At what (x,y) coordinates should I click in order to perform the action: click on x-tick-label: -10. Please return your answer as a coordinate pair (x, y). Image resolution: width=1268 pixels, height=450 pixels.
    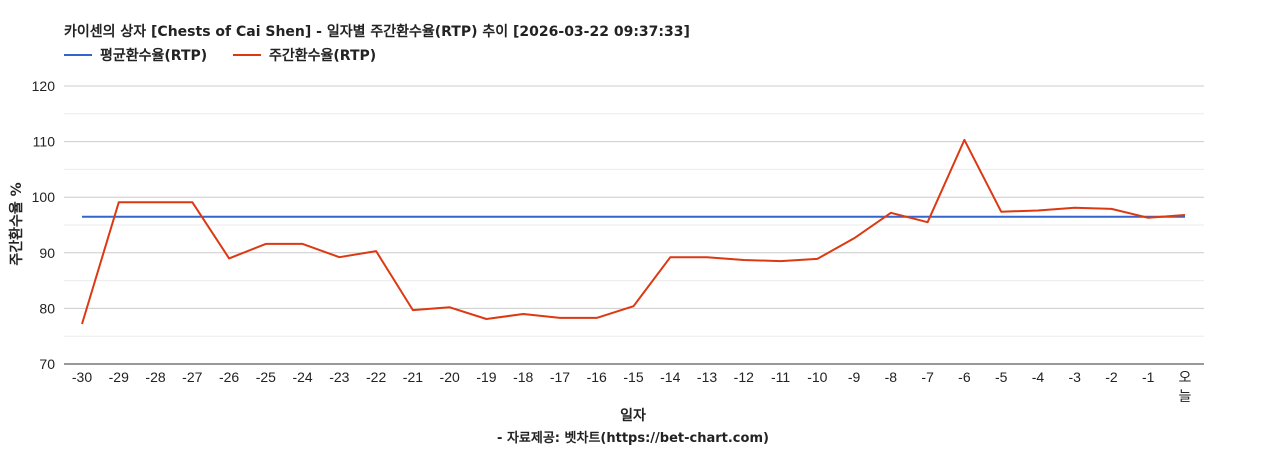
    Looking at the image, I should click on (817, 377).